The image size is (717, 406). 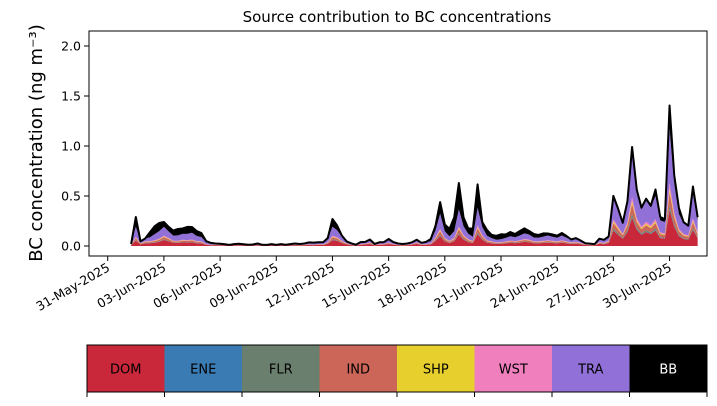 I want to click on legend-label-ene: ENE, so click(x=203, y=370).